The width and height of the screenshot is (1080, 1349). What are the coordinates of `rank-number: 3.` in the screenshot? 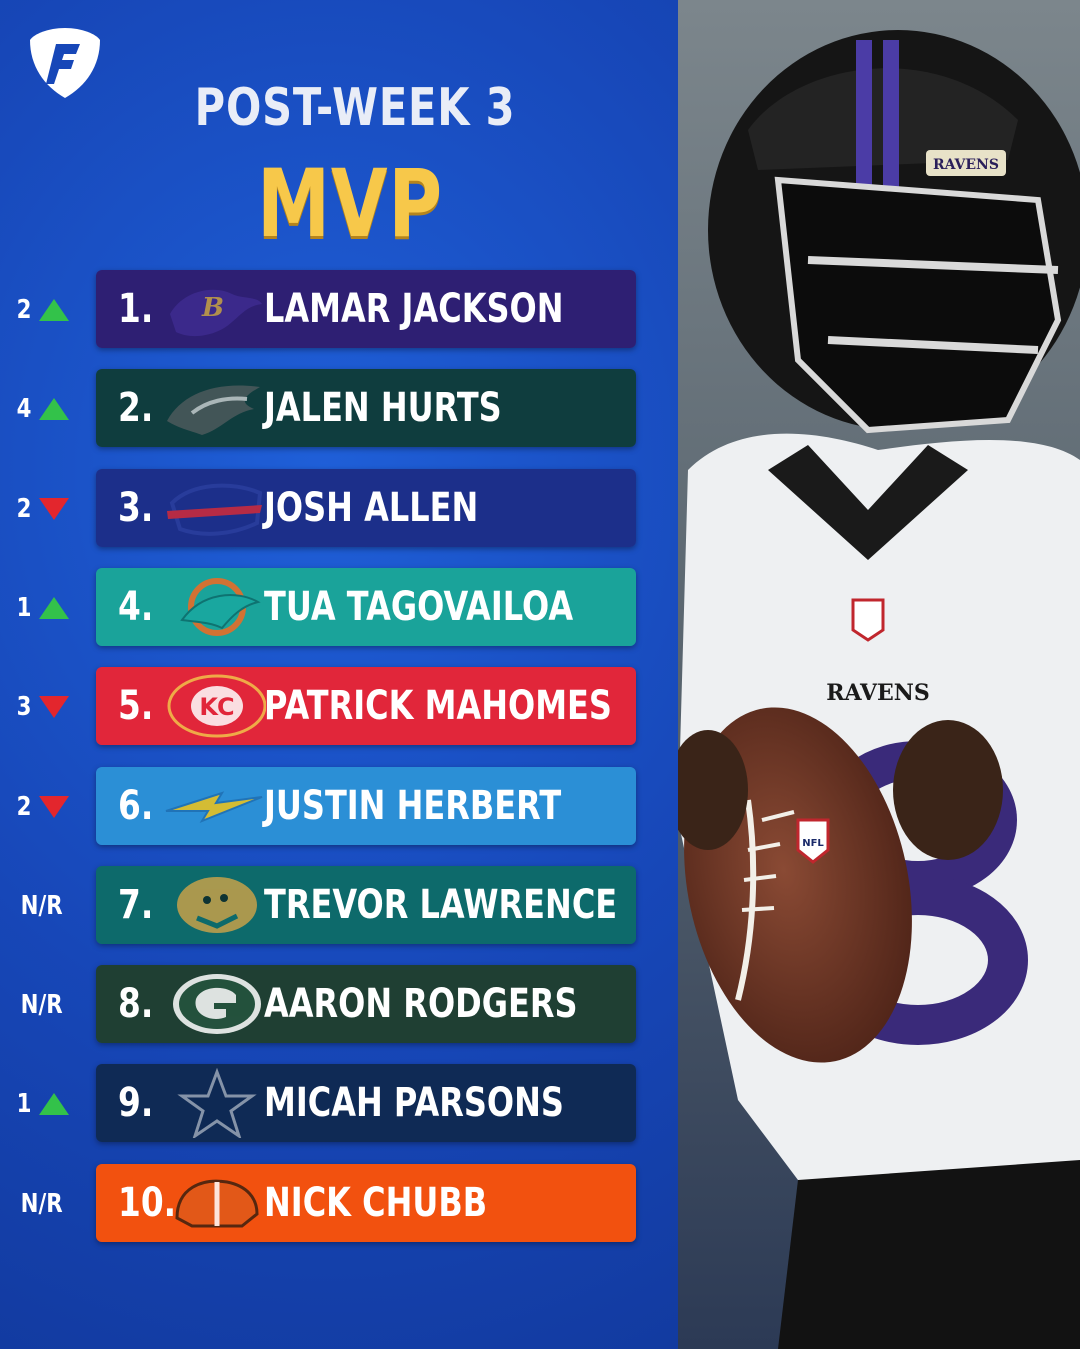 It's located at (136, 507).